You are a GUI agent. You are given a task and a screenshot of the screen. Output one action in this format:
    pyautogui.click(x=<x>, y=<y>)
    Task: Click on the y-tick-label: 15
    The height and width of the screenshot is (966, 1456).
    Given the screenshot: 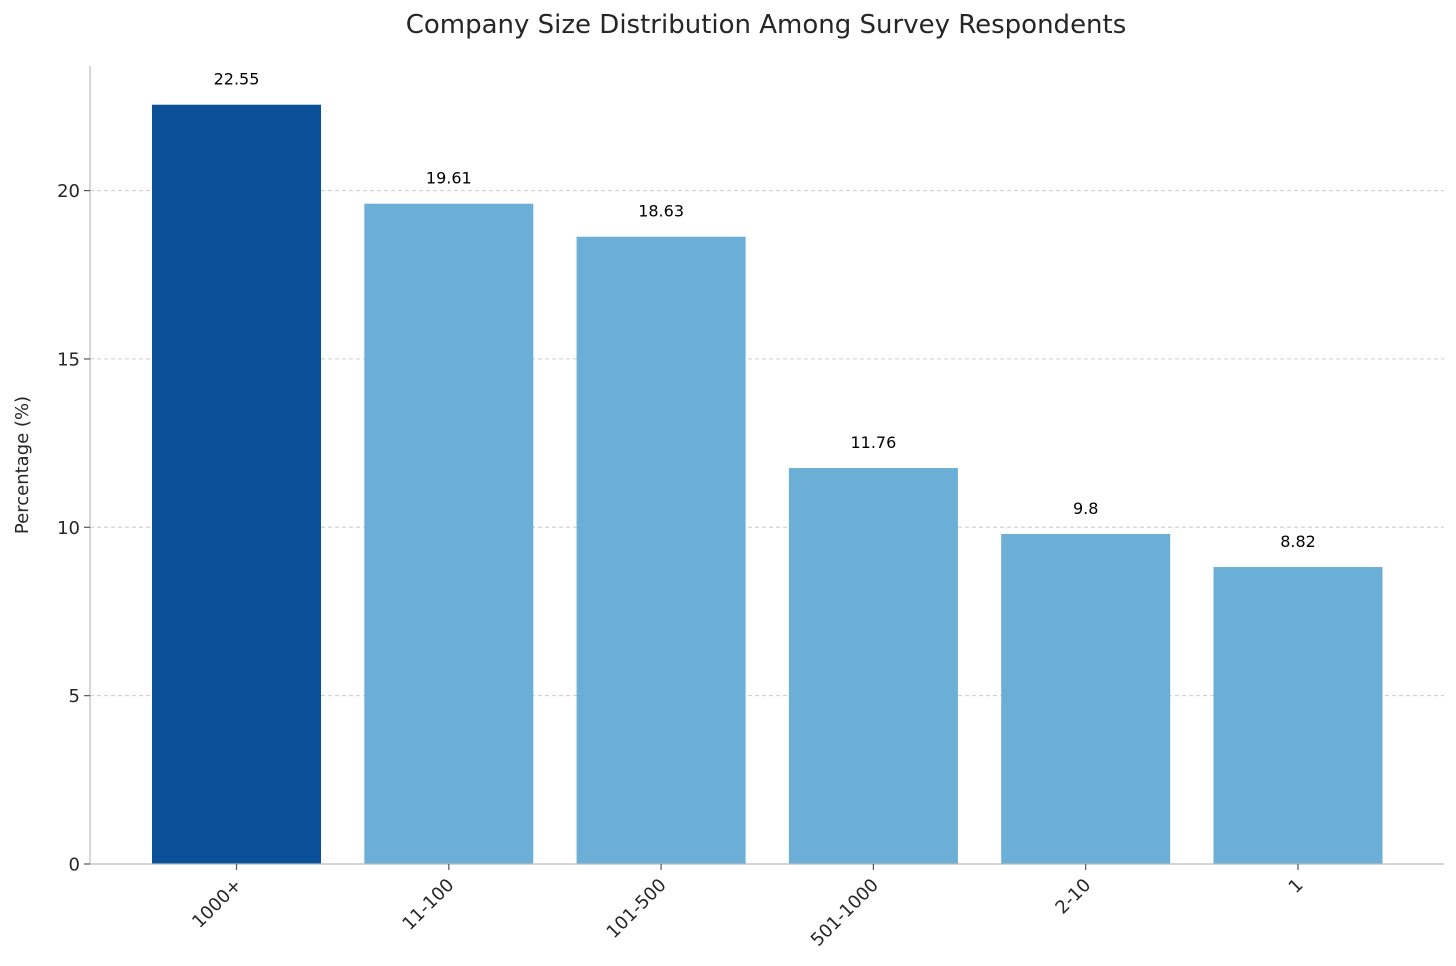 What is the action you would take?
    pyautogui.click(x=68, y=359)
    